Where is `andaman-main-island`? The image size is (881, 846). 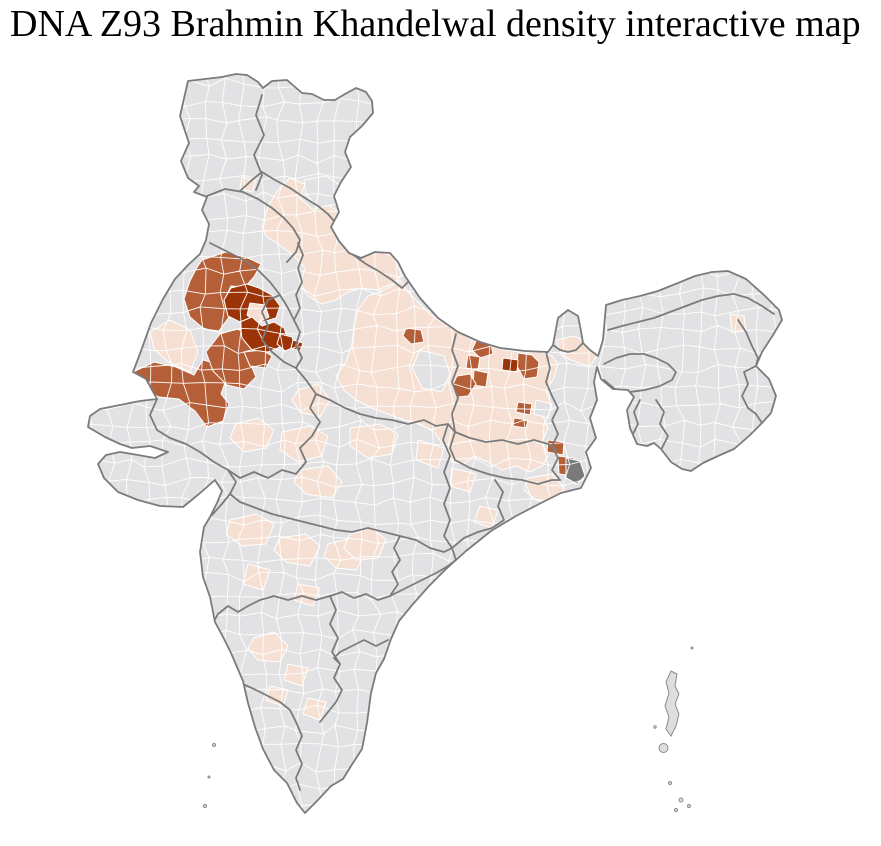
andaman-main-island is located at coordinates (672, 703).